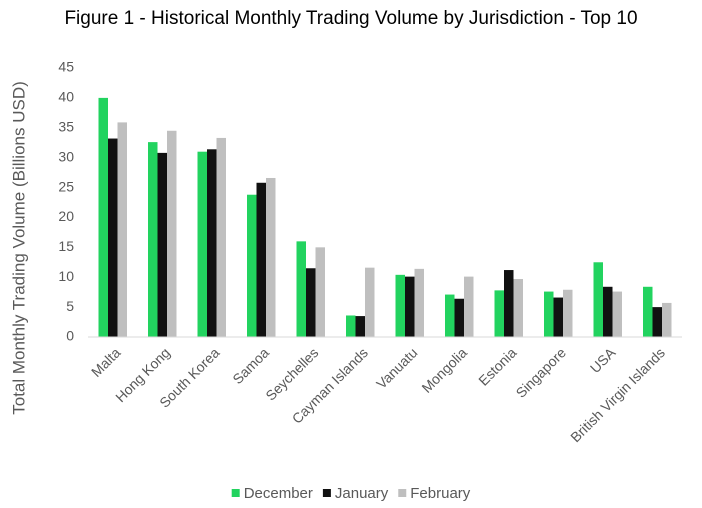 This screenshot has width=702, height=508. I want to click on legend-label: January, so click(362, 493).